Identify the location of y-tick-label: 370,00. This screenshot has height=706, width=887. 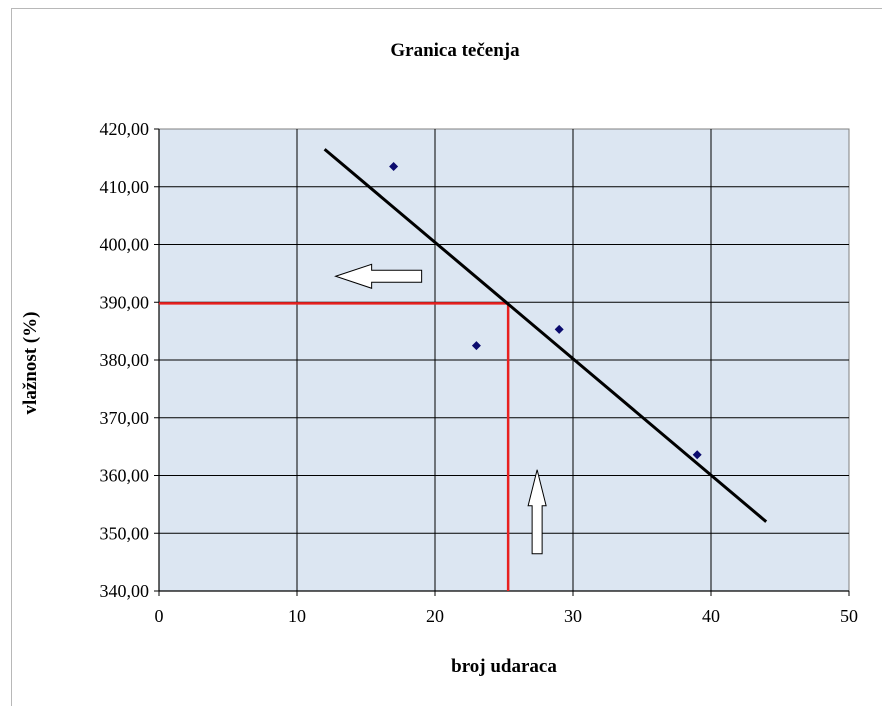
(125, 418).